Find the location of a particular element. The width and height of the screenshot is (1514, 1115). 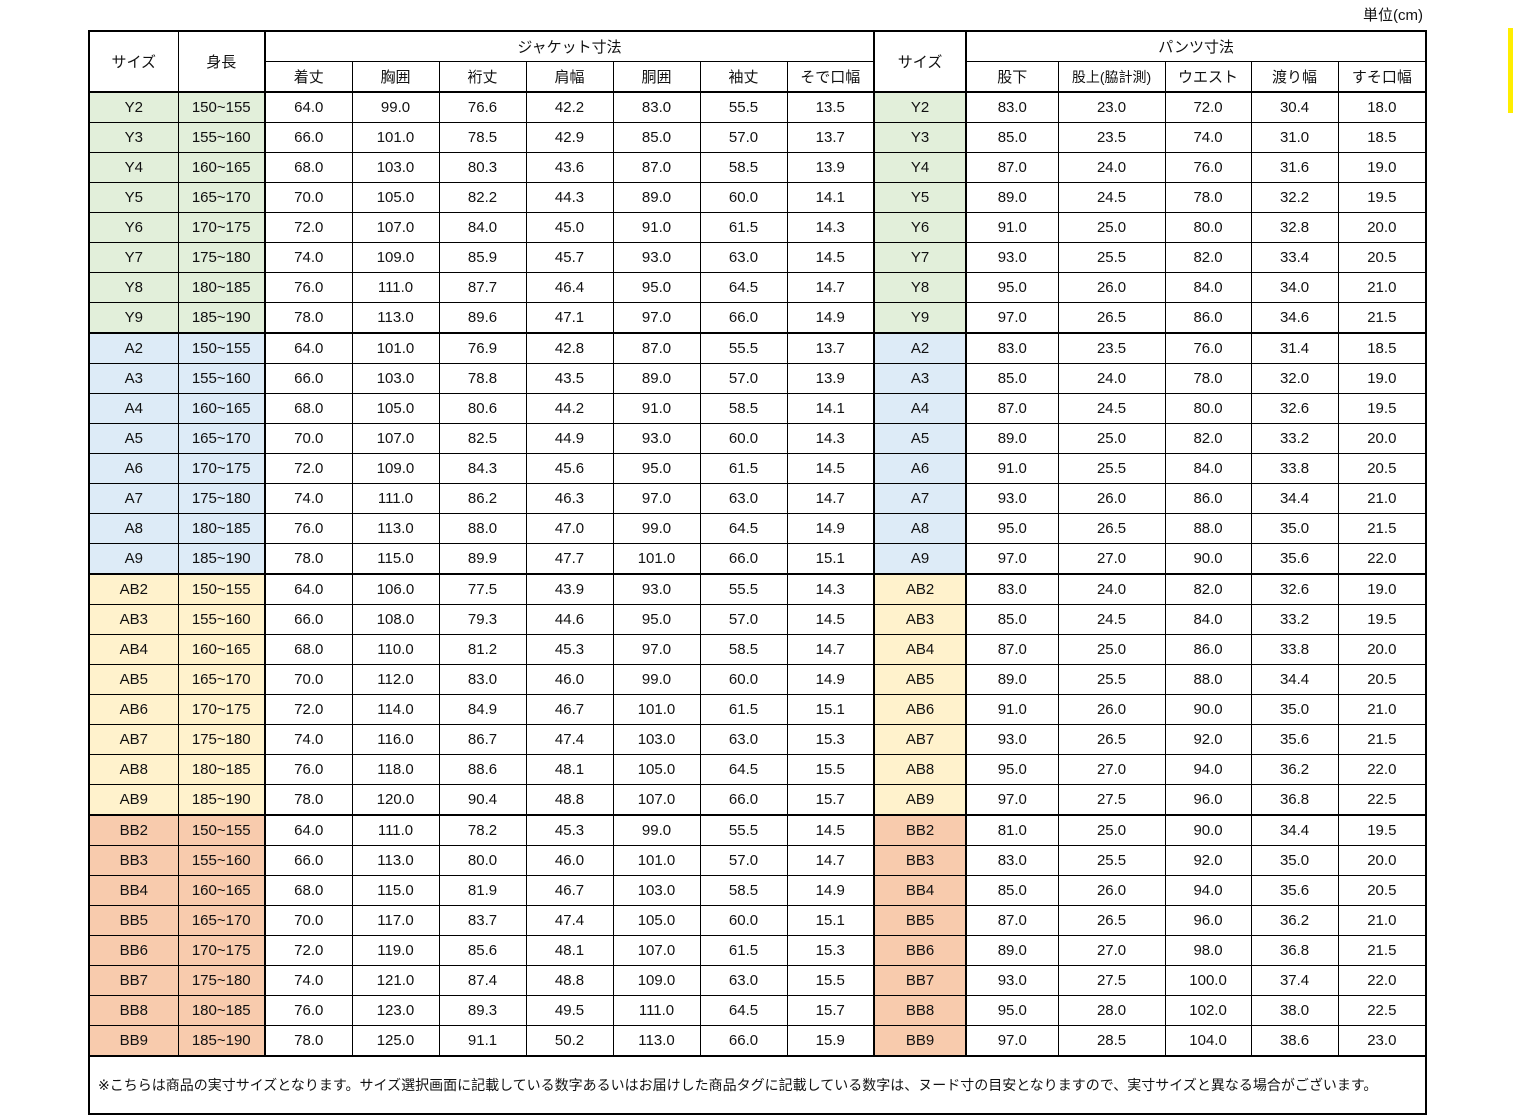

jacket-value-cell: 91.0 is located at coordinates (656, 408).